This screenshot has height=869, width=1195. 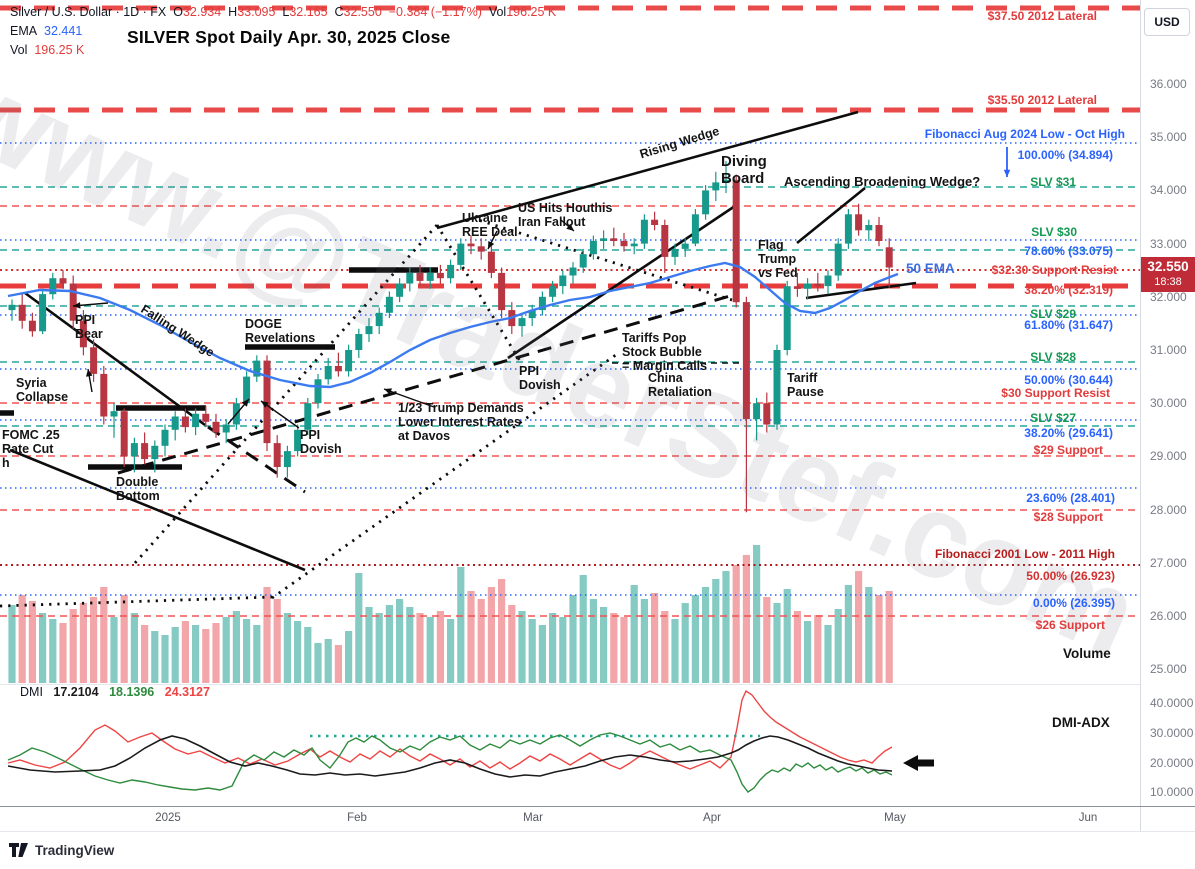 I want to click on close-label: C, so click(x=339, y=12).